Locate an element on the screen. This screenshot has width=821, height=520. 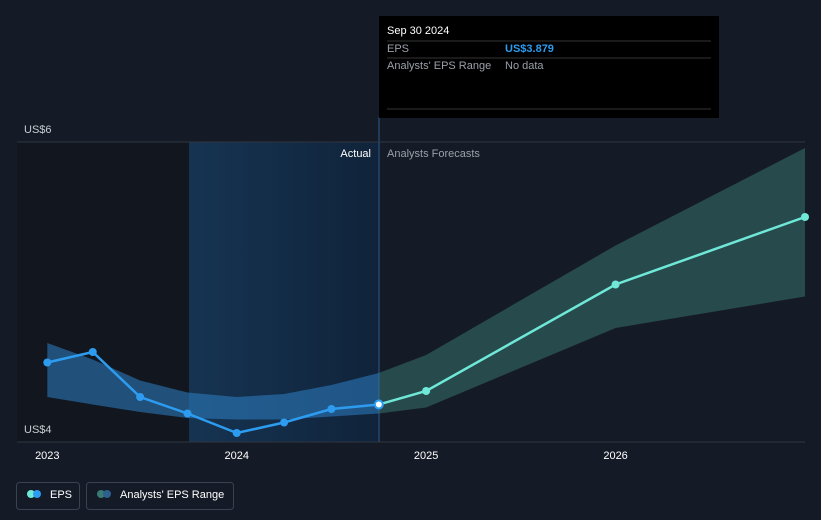
legend: EPS Analysts' EPS Range is located at coordinates (125, 496).